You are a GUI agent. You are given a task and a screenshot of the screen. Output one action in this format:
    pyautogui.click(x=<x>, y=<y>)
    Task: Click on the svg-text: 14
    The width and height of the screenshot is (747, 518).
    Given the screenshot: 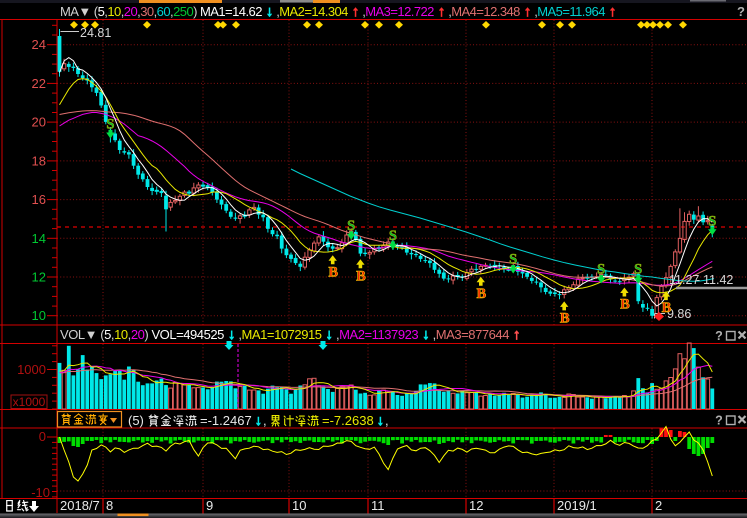 What is the action you would take?
    pyautogui.click(x=39, y=238)
    